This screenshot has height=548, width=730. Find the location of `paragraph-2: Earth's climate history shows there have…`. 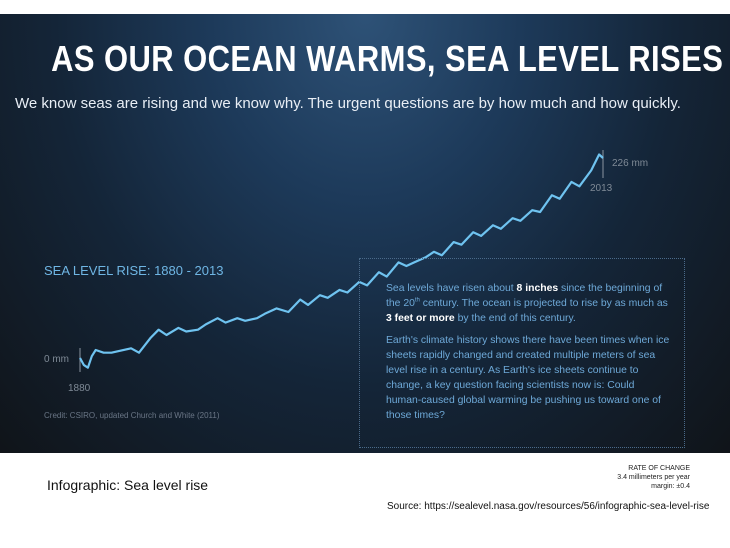

paragraph-2: Earth's climate history shows there have… is located at coordinates (528, 378).